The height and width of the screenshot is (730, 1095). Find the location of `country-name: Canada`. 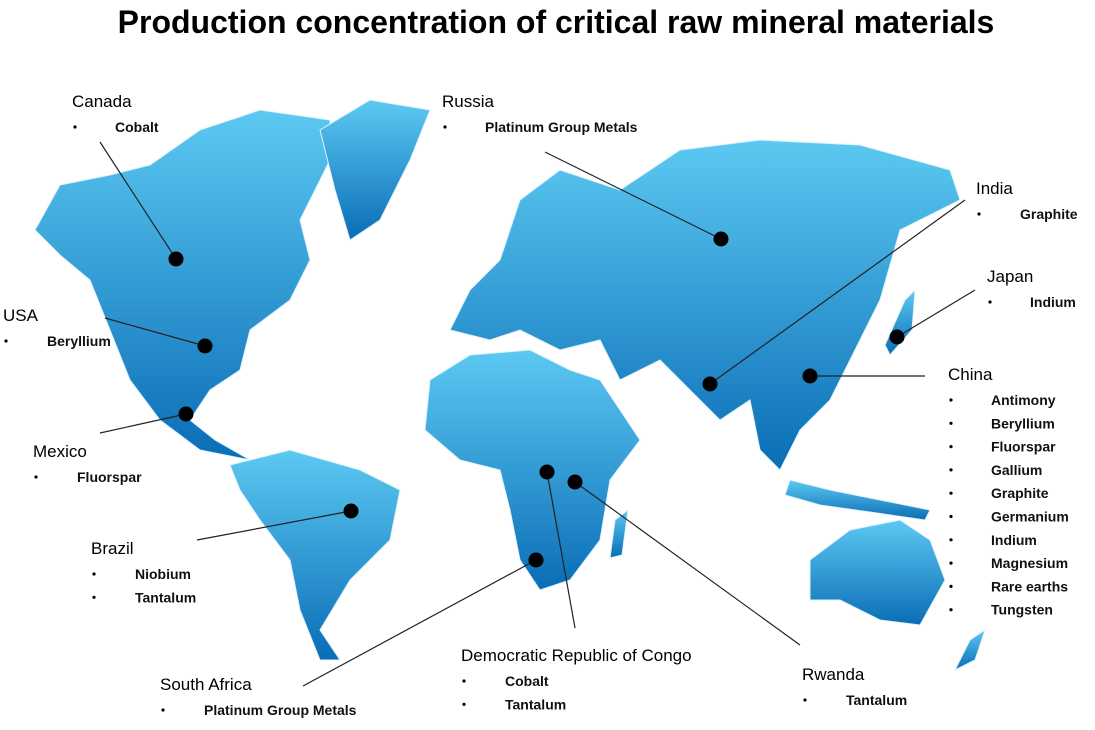

country-name: Canada is located at coordinates (102, 101).